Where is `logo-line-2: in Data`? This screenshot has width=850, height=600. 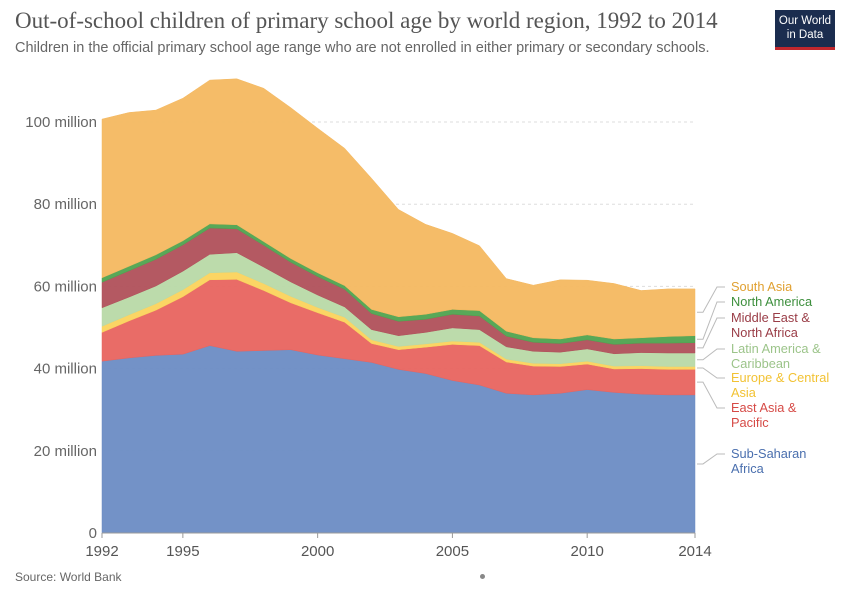
logo-line-2: in Data is located at coordinates (805, 35).